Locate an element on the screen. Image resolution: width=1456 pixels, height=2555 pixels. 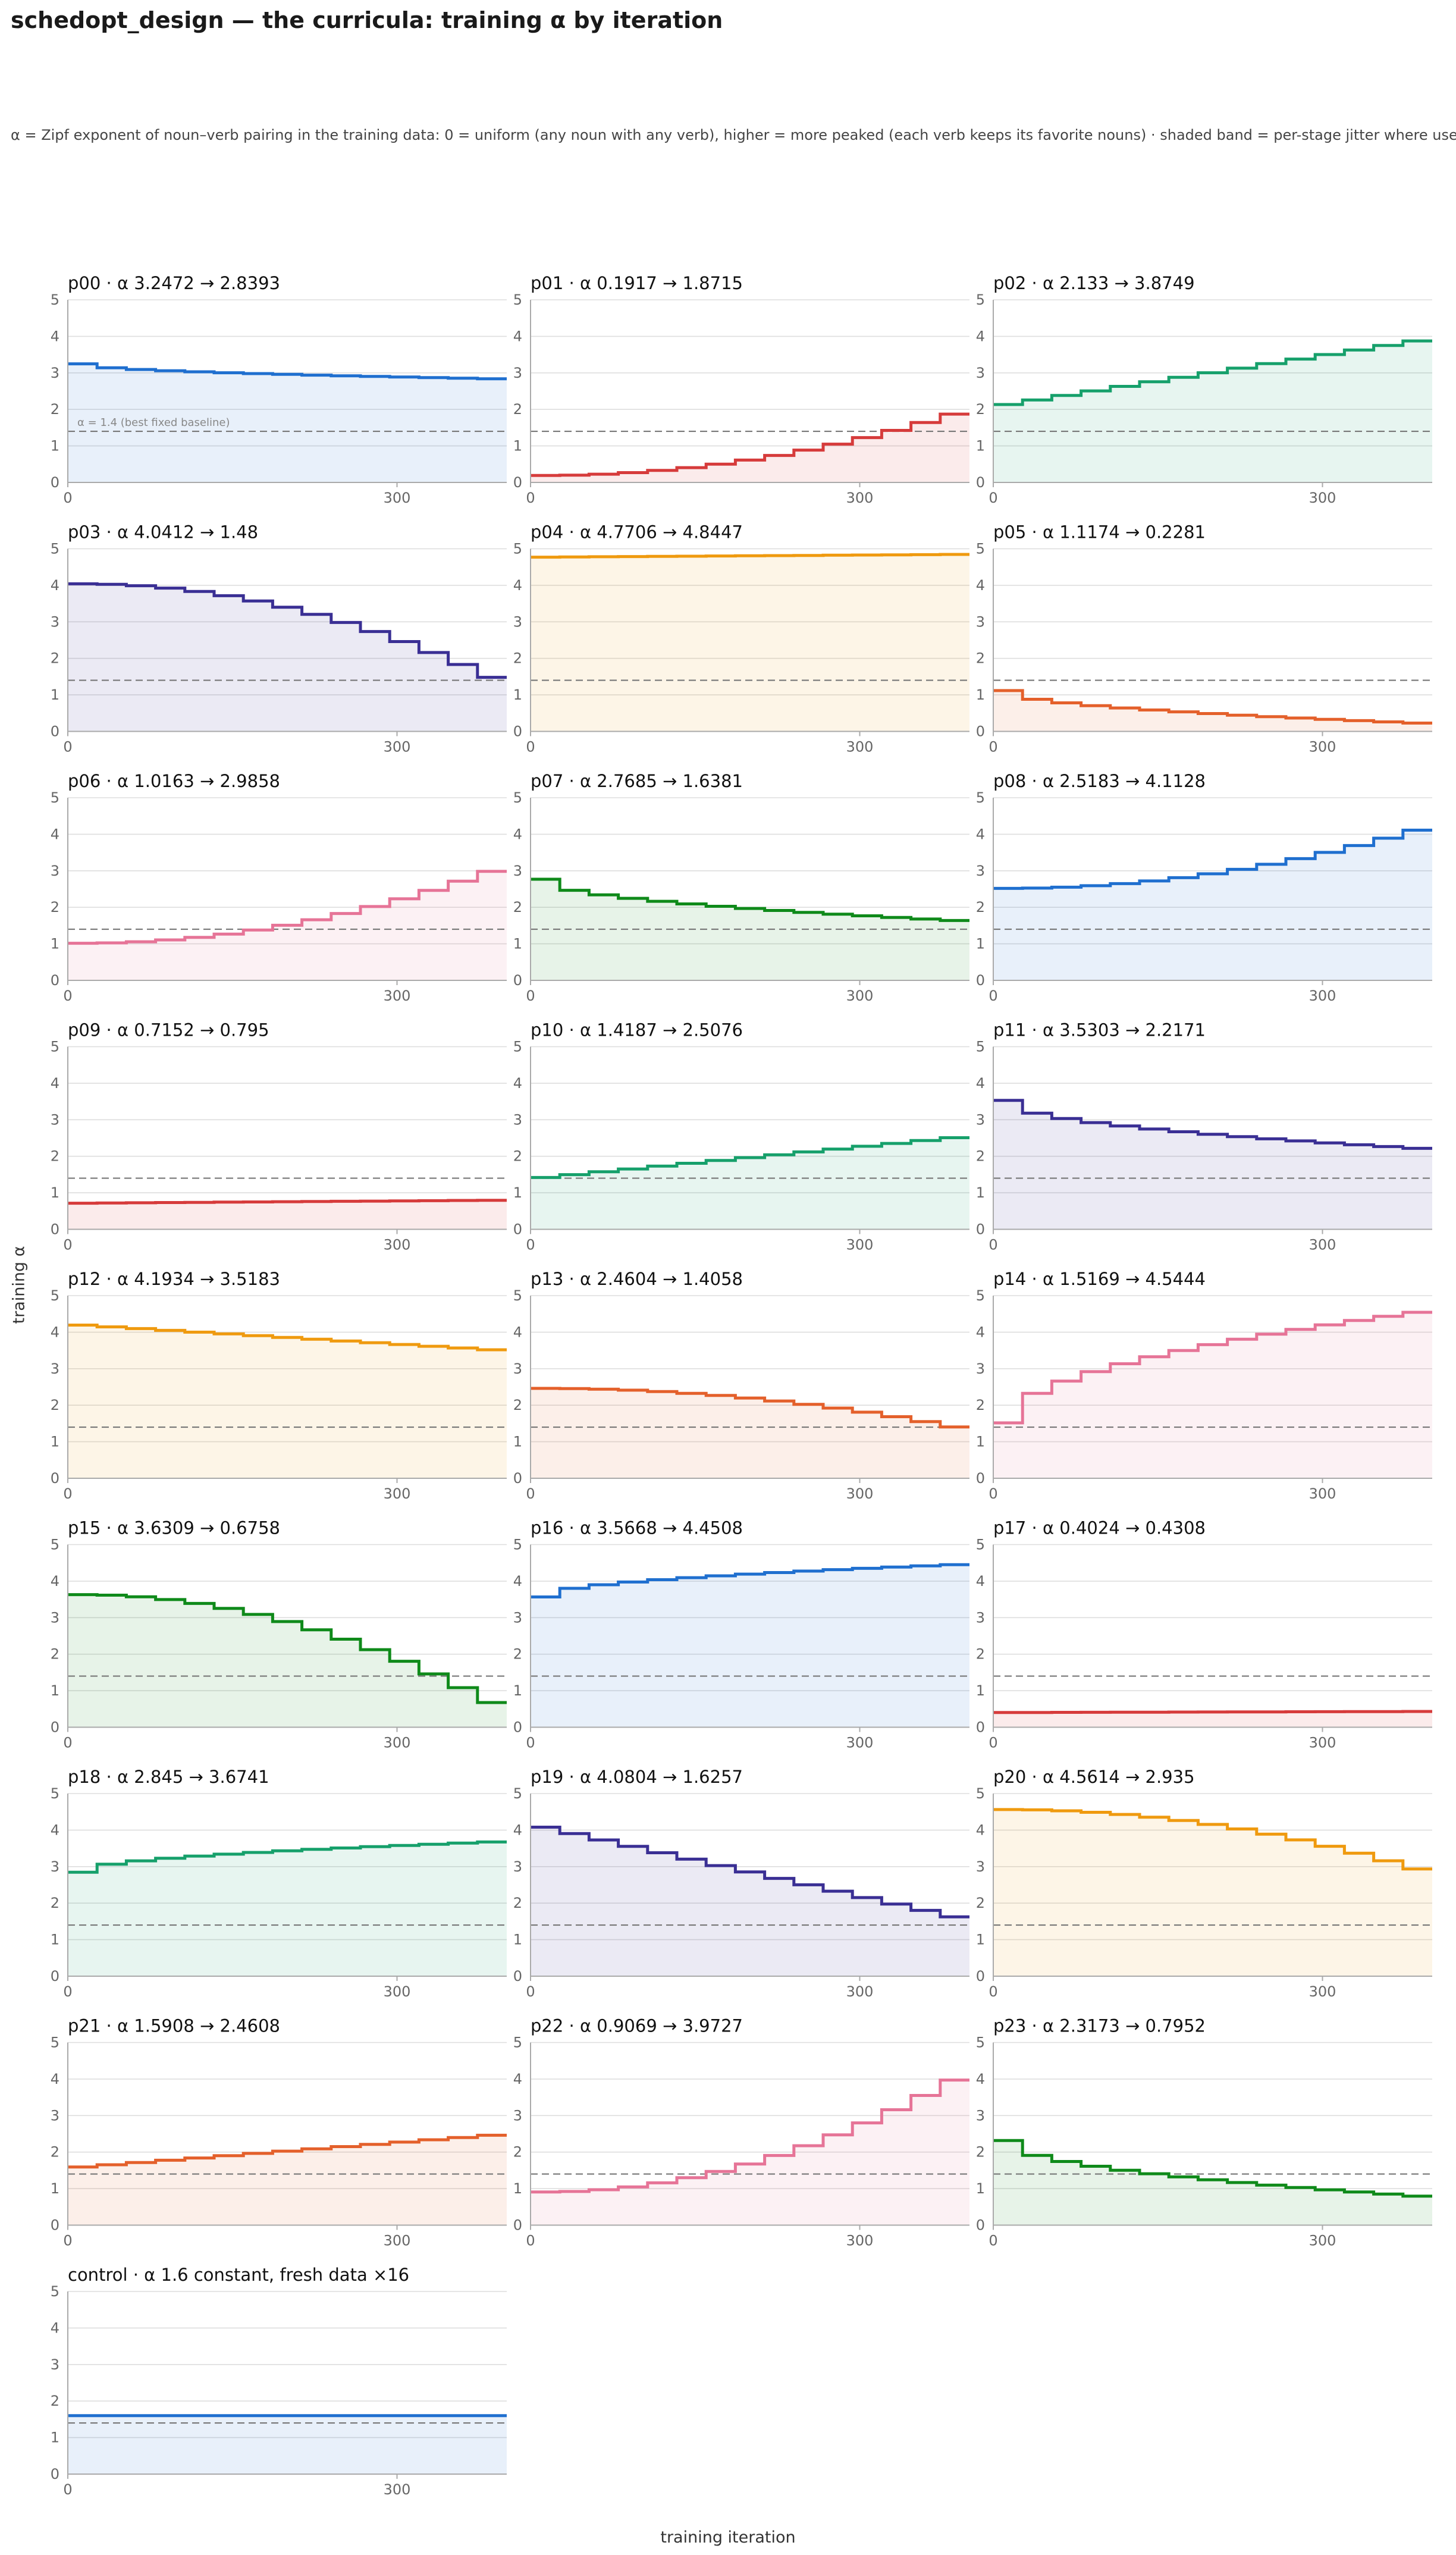
y-tick-label-p20-3: 3 is located at coordinates (980, 1866).